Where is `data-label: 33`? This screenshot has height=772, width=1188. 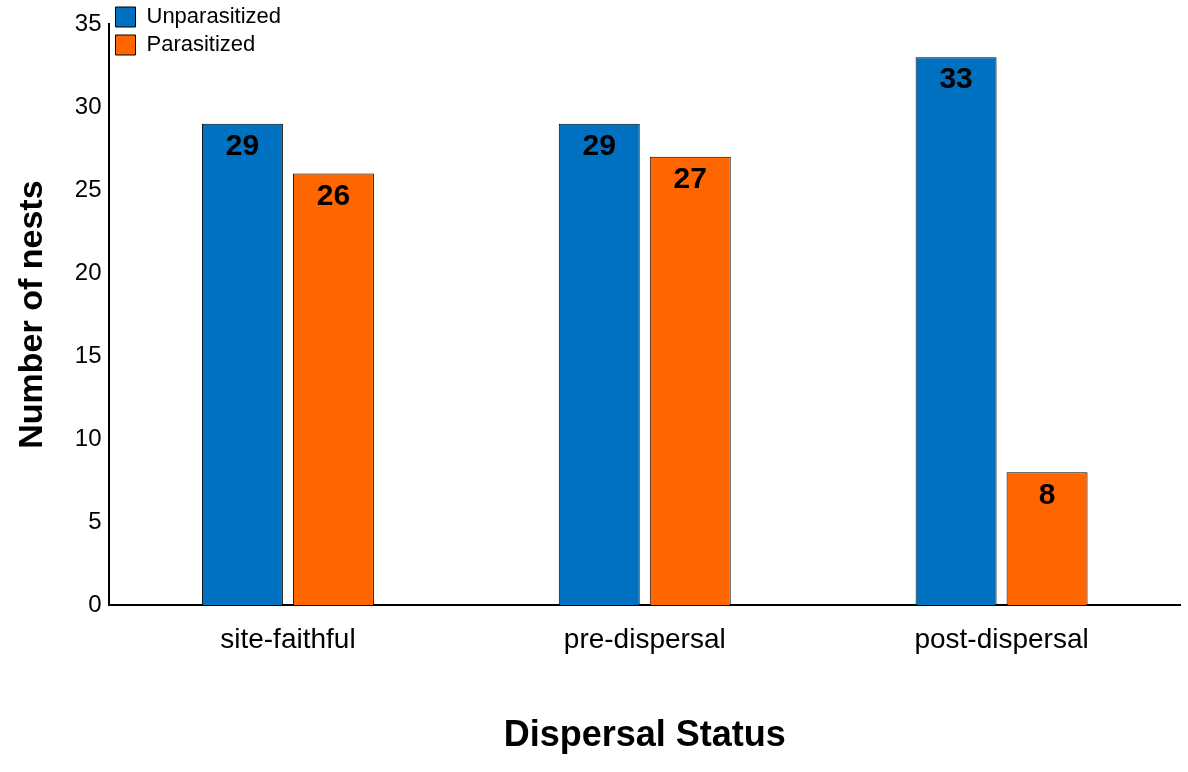
data-label: 33 is located at coordinates (956, 78).